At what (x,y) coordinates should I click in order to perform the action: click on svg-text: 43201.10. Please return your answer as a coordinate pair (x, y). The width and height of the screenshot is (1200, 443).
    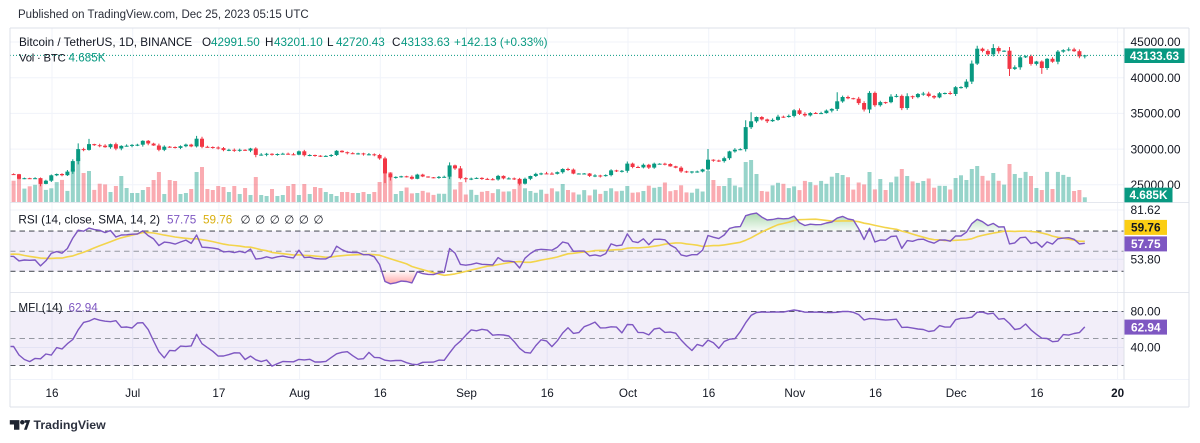
    Looking at the image, I should click on (298, 42).